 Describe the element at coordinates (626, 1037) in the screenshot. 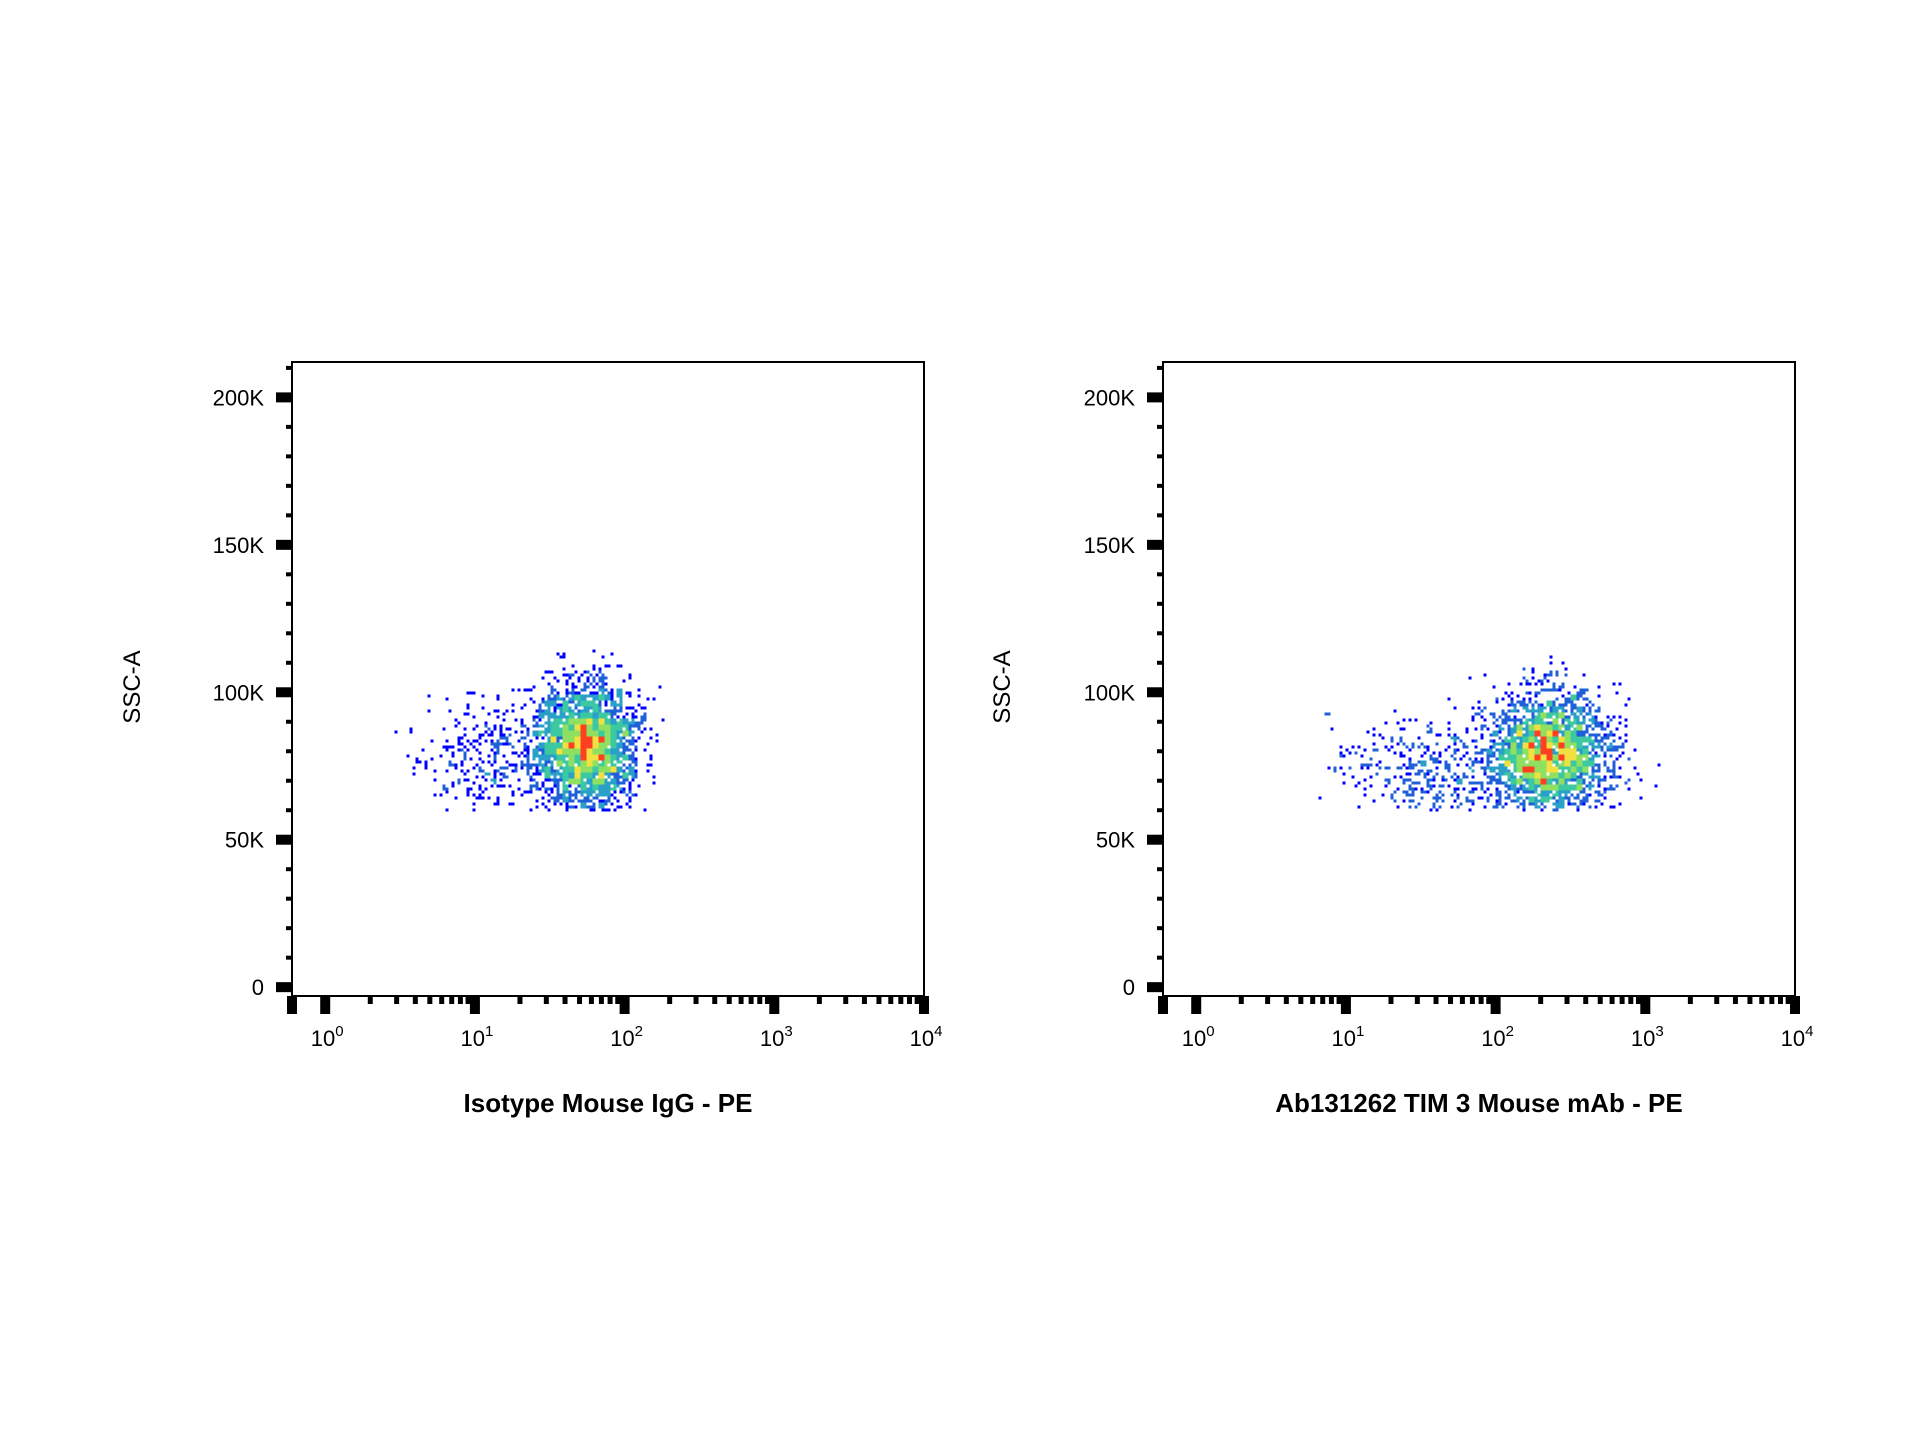

I see `x-tick-label: 102` at that location.